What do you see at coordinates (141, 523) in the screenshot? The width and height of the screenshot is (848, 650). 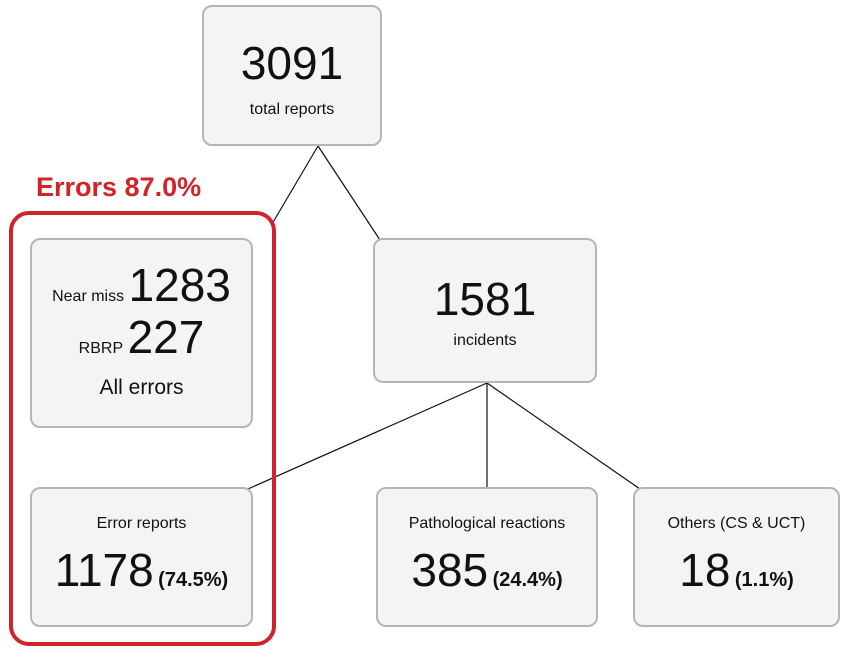 I see `node-label: Error reports` at bounding box center [141, 523].